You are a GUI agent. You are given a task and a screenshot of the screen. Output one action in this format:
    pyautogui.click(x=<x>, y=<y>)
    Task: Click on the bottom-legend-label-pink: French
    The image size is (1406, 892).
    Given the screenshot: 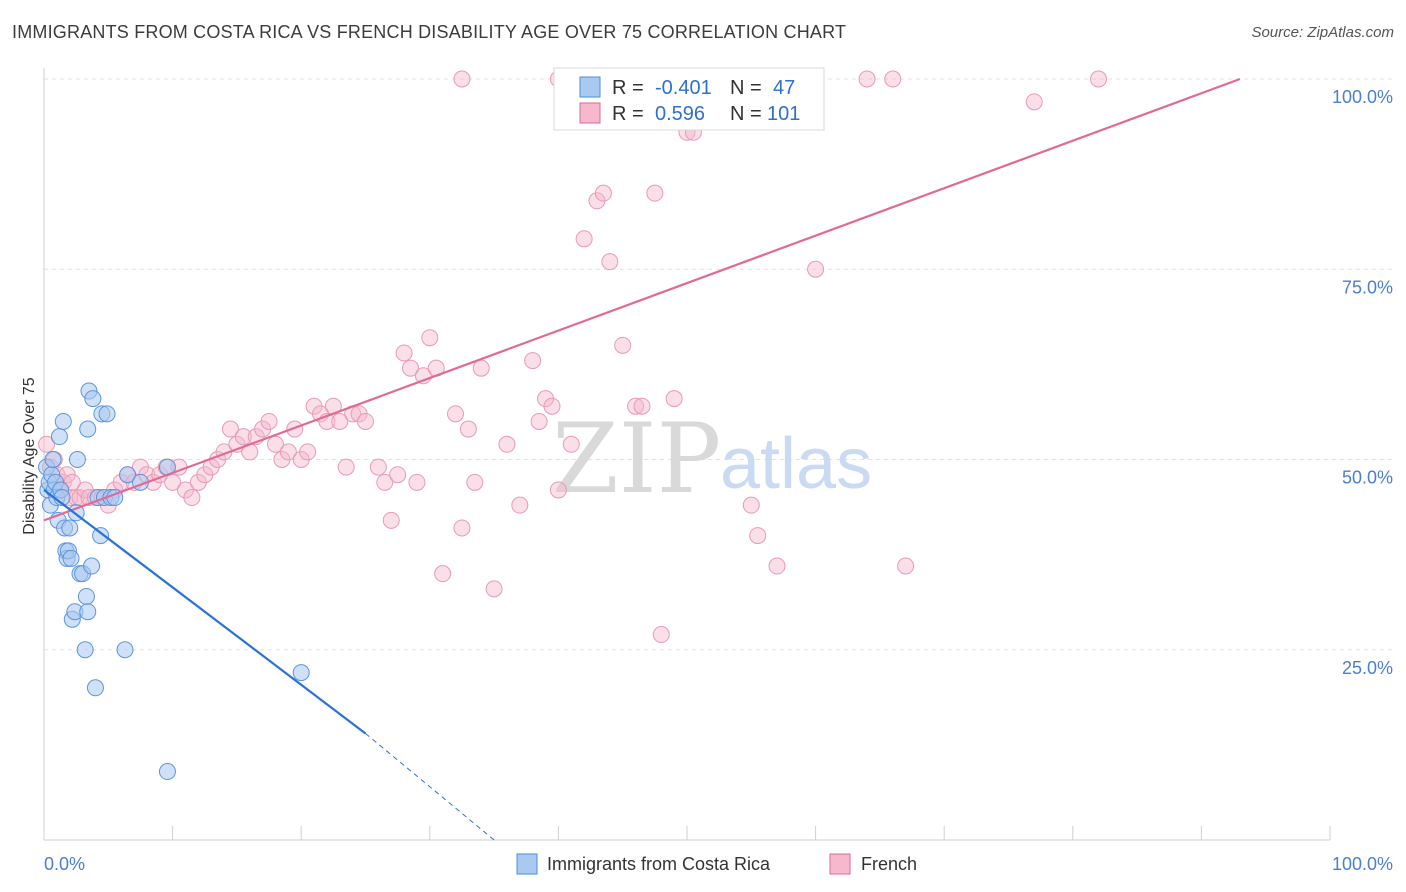 What is the action you would take?
    pyautogui.click(x=889, y=864)
    